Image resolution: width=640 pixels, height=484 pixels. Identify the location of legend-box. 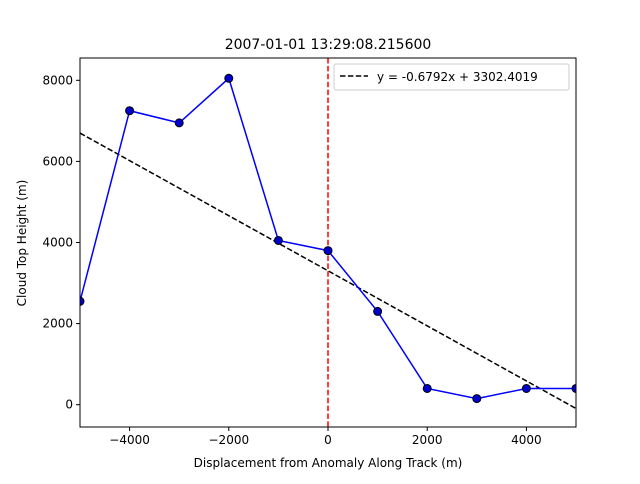
(451, 77).